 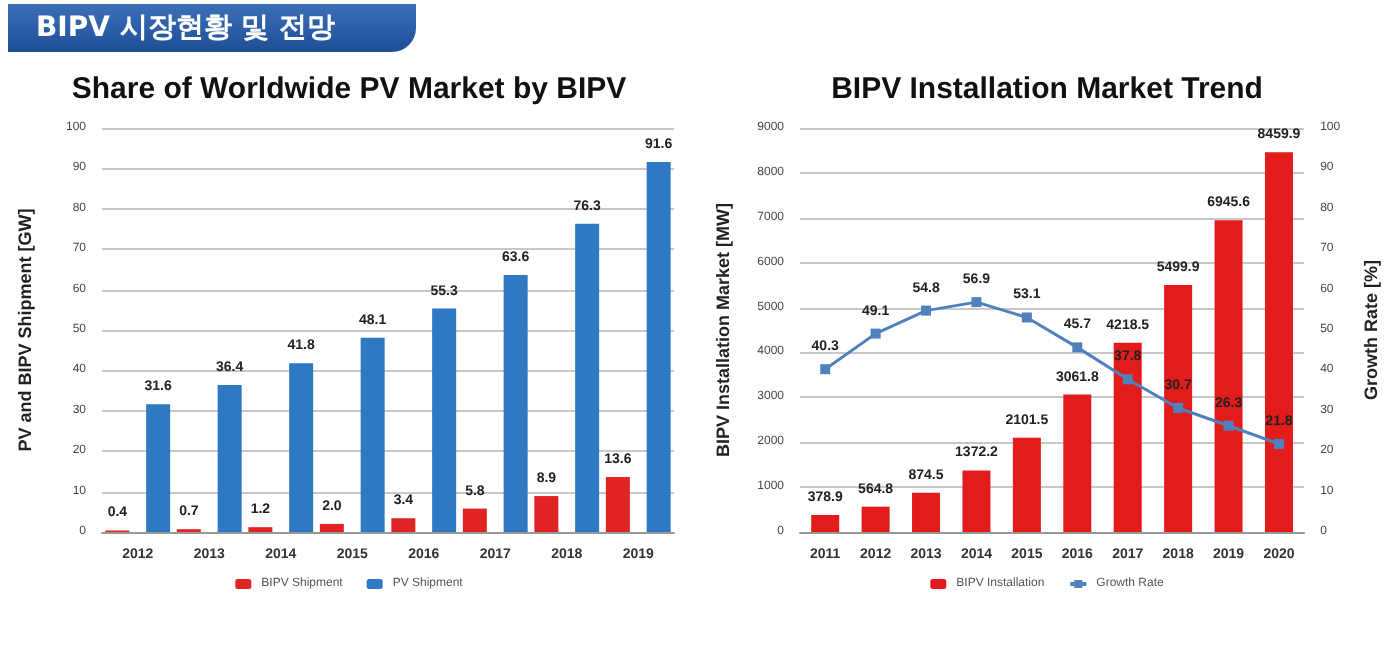 I want to click on chart-title: BIPV Installation Market Trend, so click(x=1047, y=89).